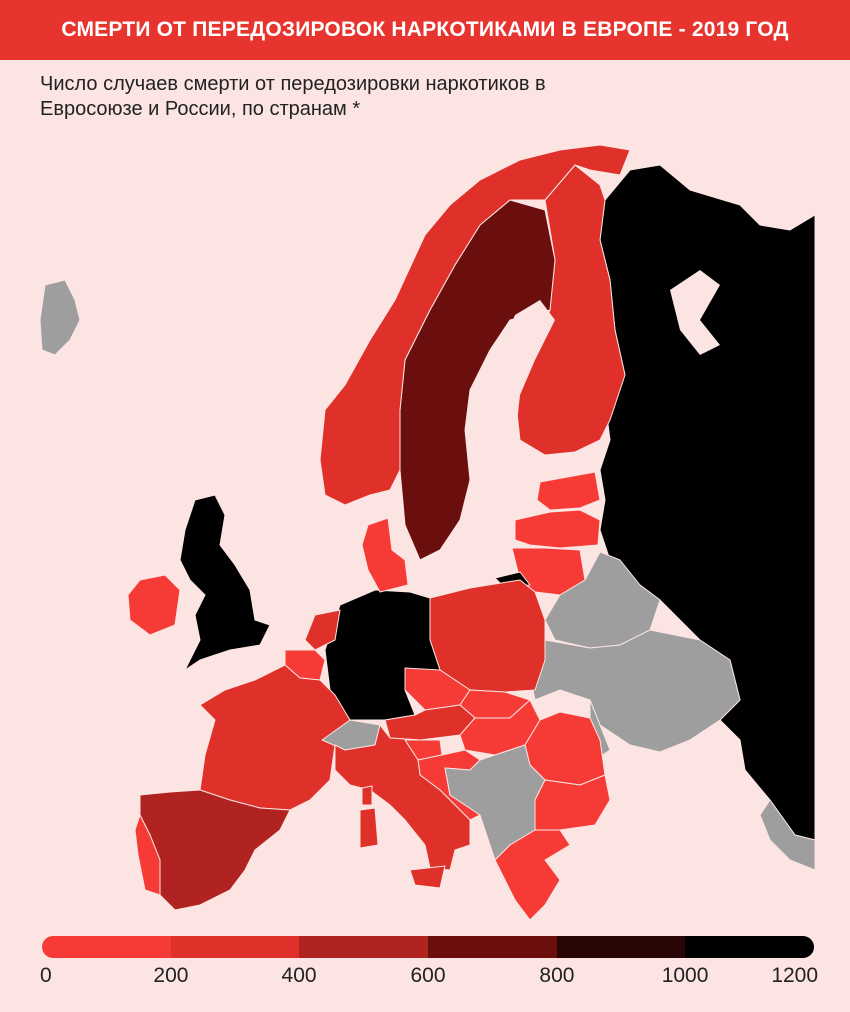 The image size is (850, 1012). I want to click on legend-tick-200: 200, so click(171, 975).